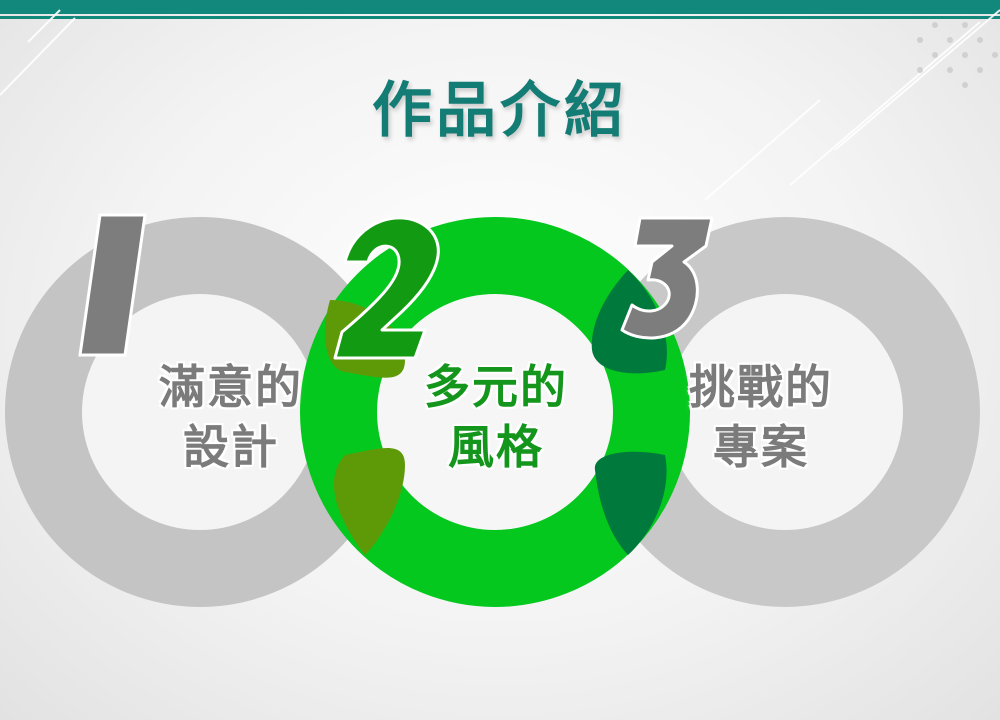 The image size is (1000, 720). I want to click on item-1-label: 滿意的 設計, so click(231, 417).